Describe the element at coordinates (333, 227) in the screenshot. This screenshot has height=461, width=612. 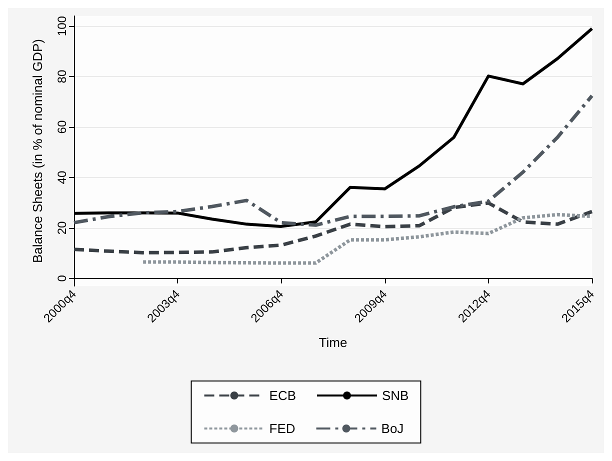
I see `line-series` at that location.